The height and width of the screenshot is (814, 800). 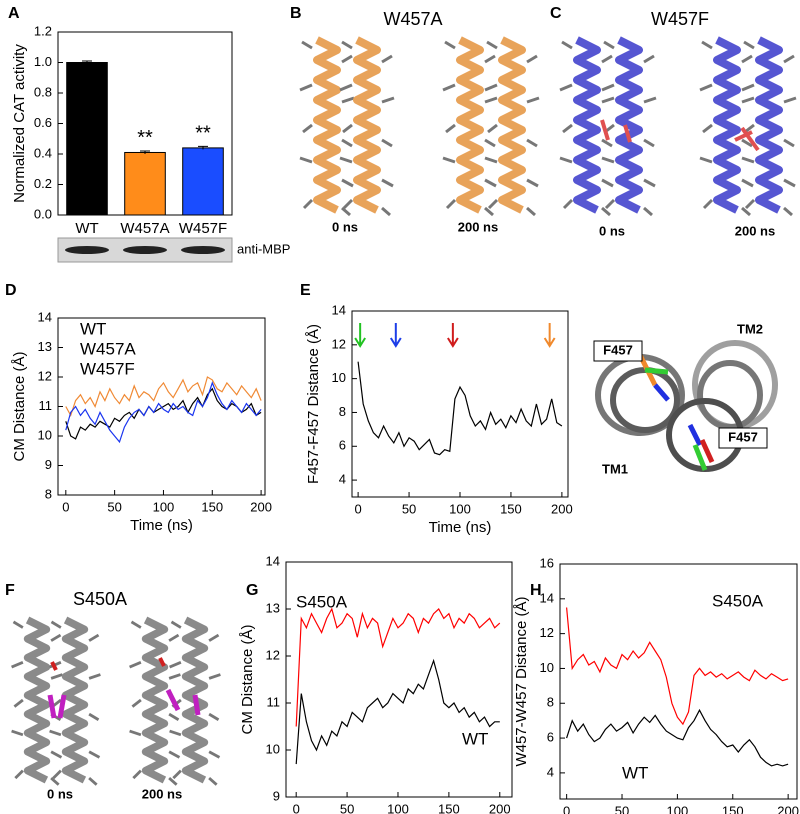 I want to click on tm-rings, so click(x=686, y=406).